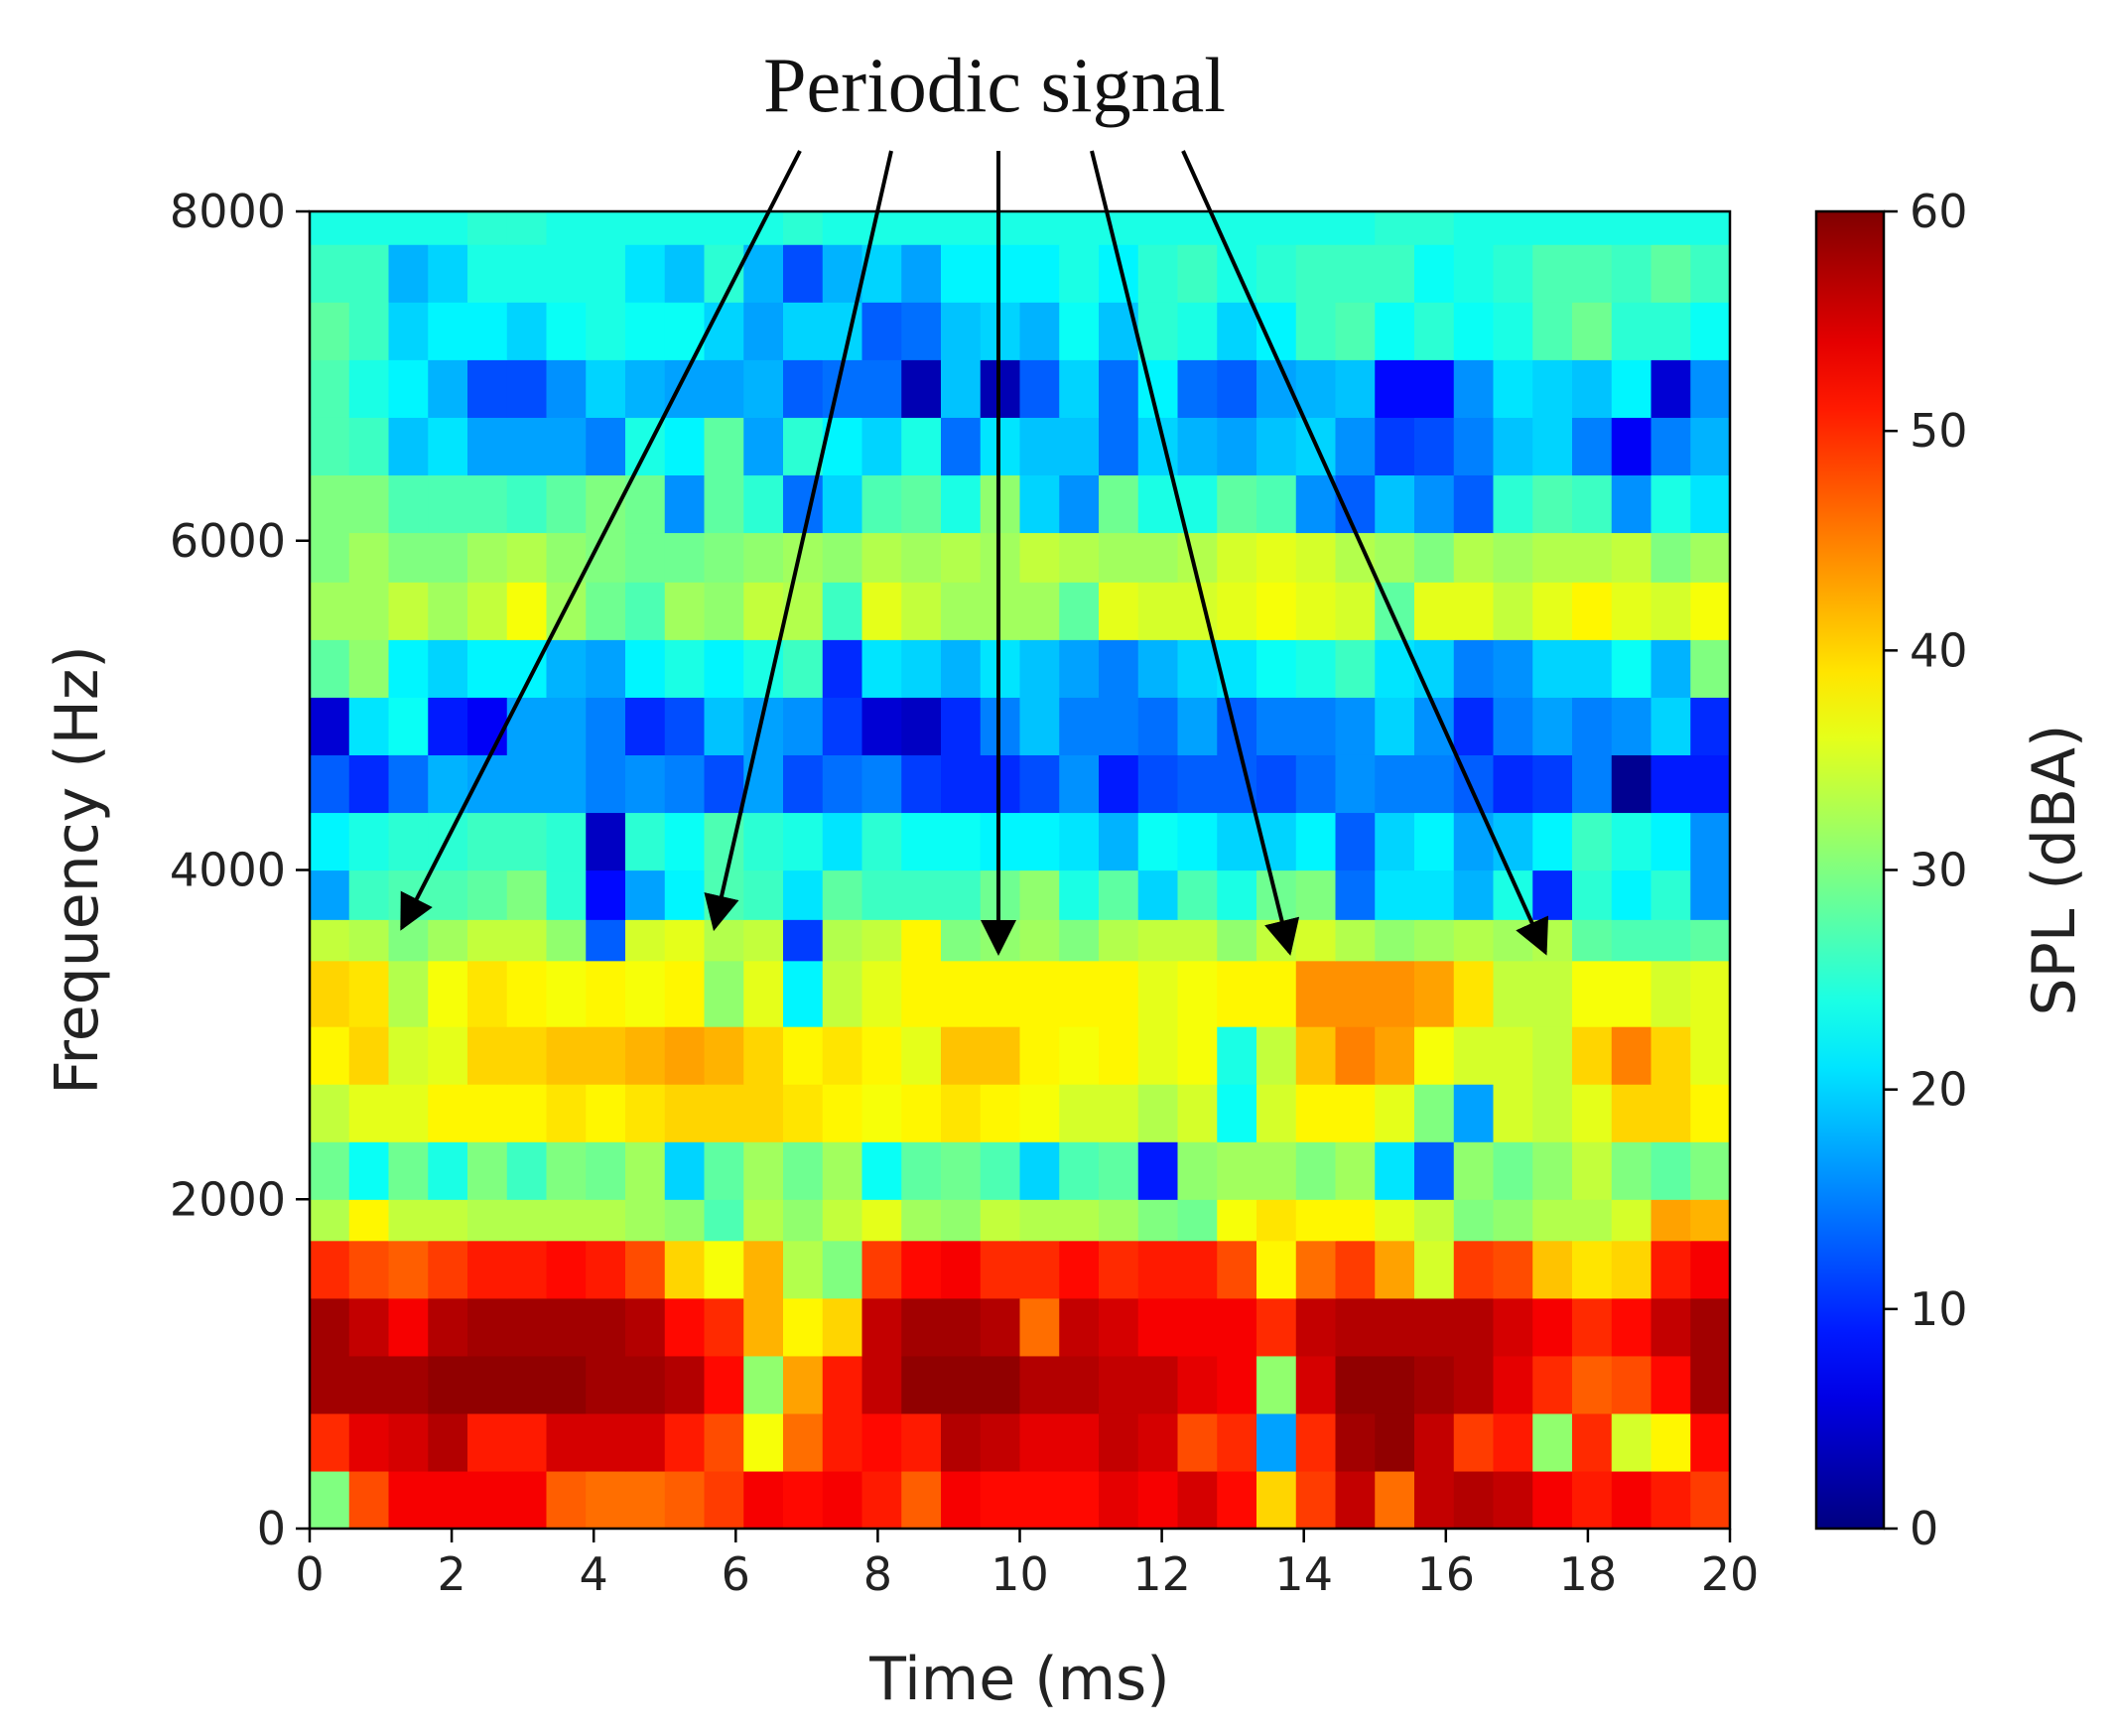 This screenshot has width=2115, height=1736. What do you see at coordinates (1027, 1565) in the screenshot?
I see `x-axis: 0 2 4 6 8 10 12 14 16 18 20` at bounding box center [1027, 1565].